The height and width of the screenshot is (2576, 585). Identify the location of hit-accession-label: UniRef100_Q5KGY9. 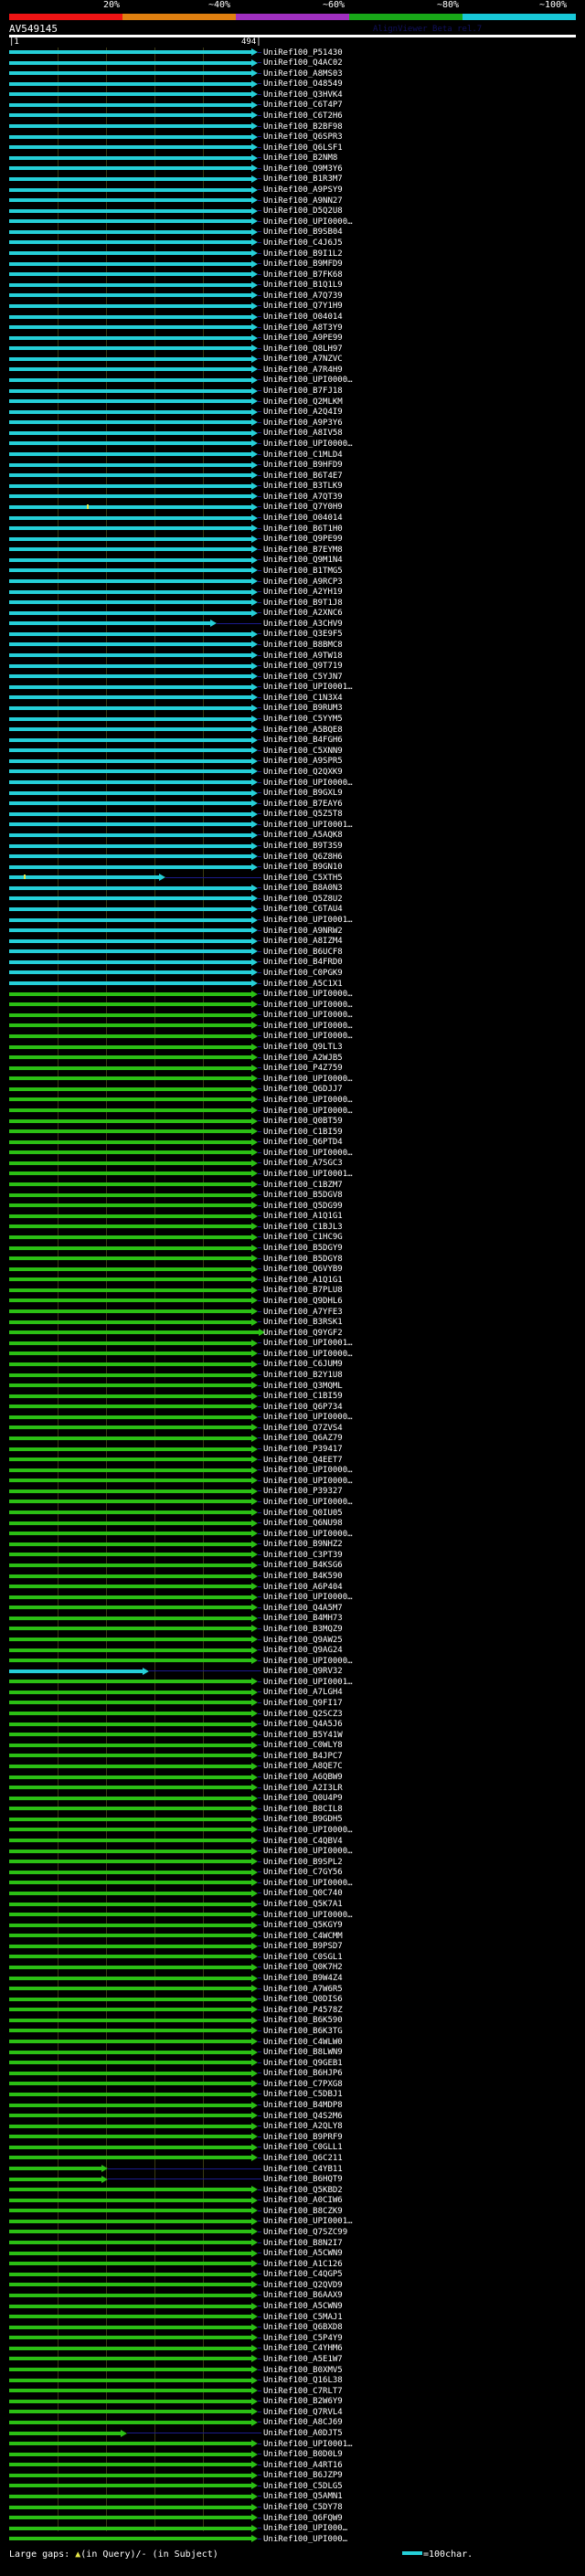
(303, 1926).